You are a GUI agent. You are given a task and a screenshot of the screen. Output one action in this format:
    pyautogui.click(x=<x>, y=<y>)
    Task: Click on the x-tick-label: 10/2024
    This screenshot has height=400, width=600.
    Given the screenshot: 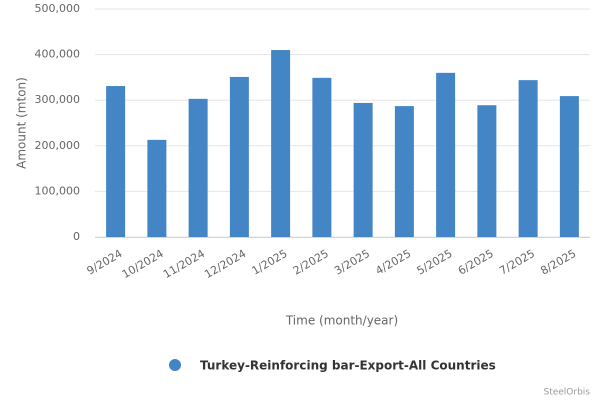 What is the action you would take?
    pyautogui.click(x=143, y=264)
    